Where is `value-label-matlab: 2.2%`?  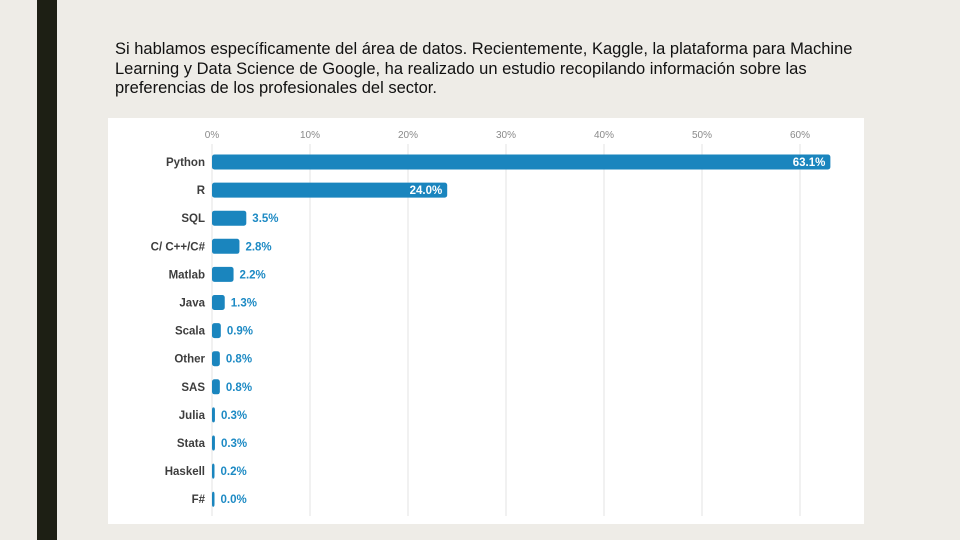
value-label-matlab: 2.2% is located at coordinates (253, 275).